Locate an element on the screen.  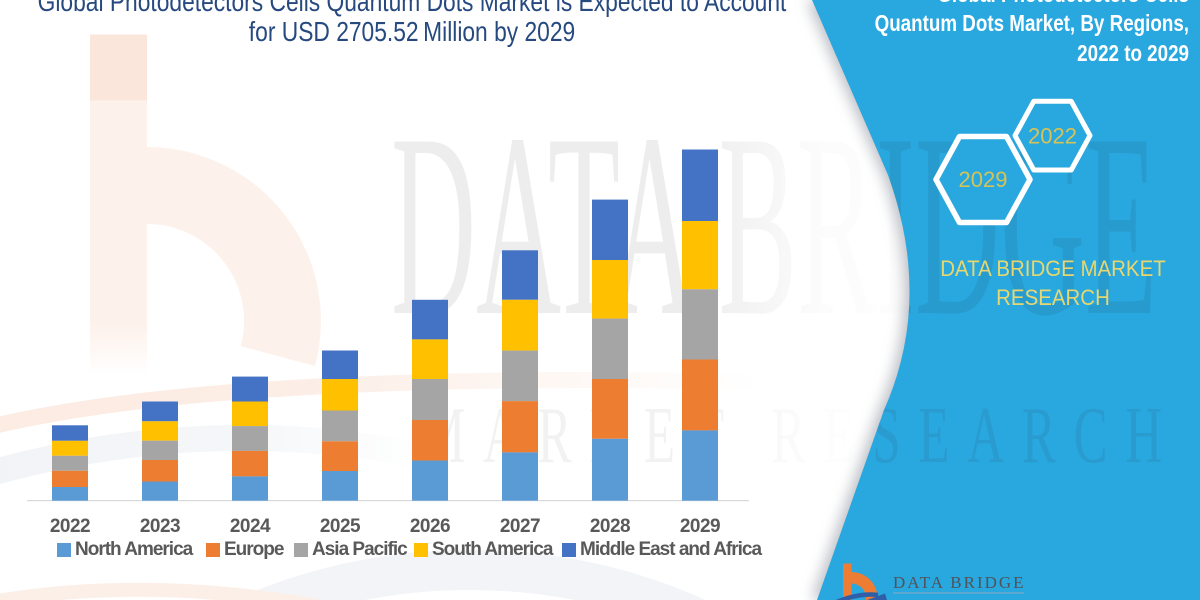
svg-text: DATA BRIDGE is located at coordinates (959, 582).